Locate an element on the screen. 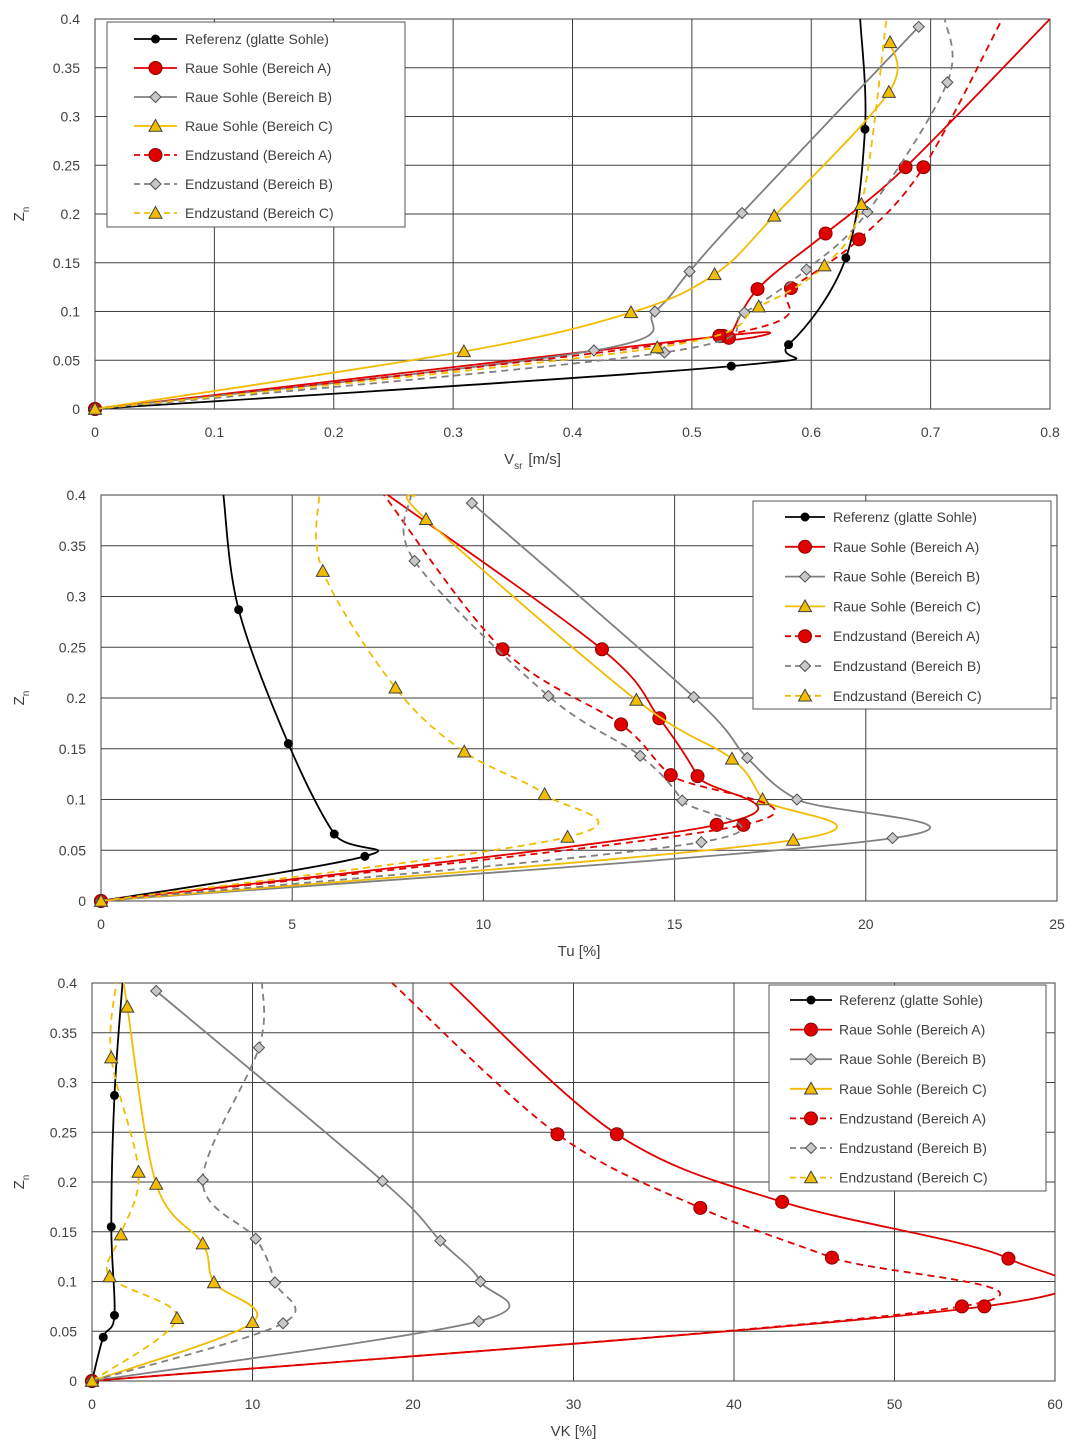  series-line is located at coordinates (301, 1186).